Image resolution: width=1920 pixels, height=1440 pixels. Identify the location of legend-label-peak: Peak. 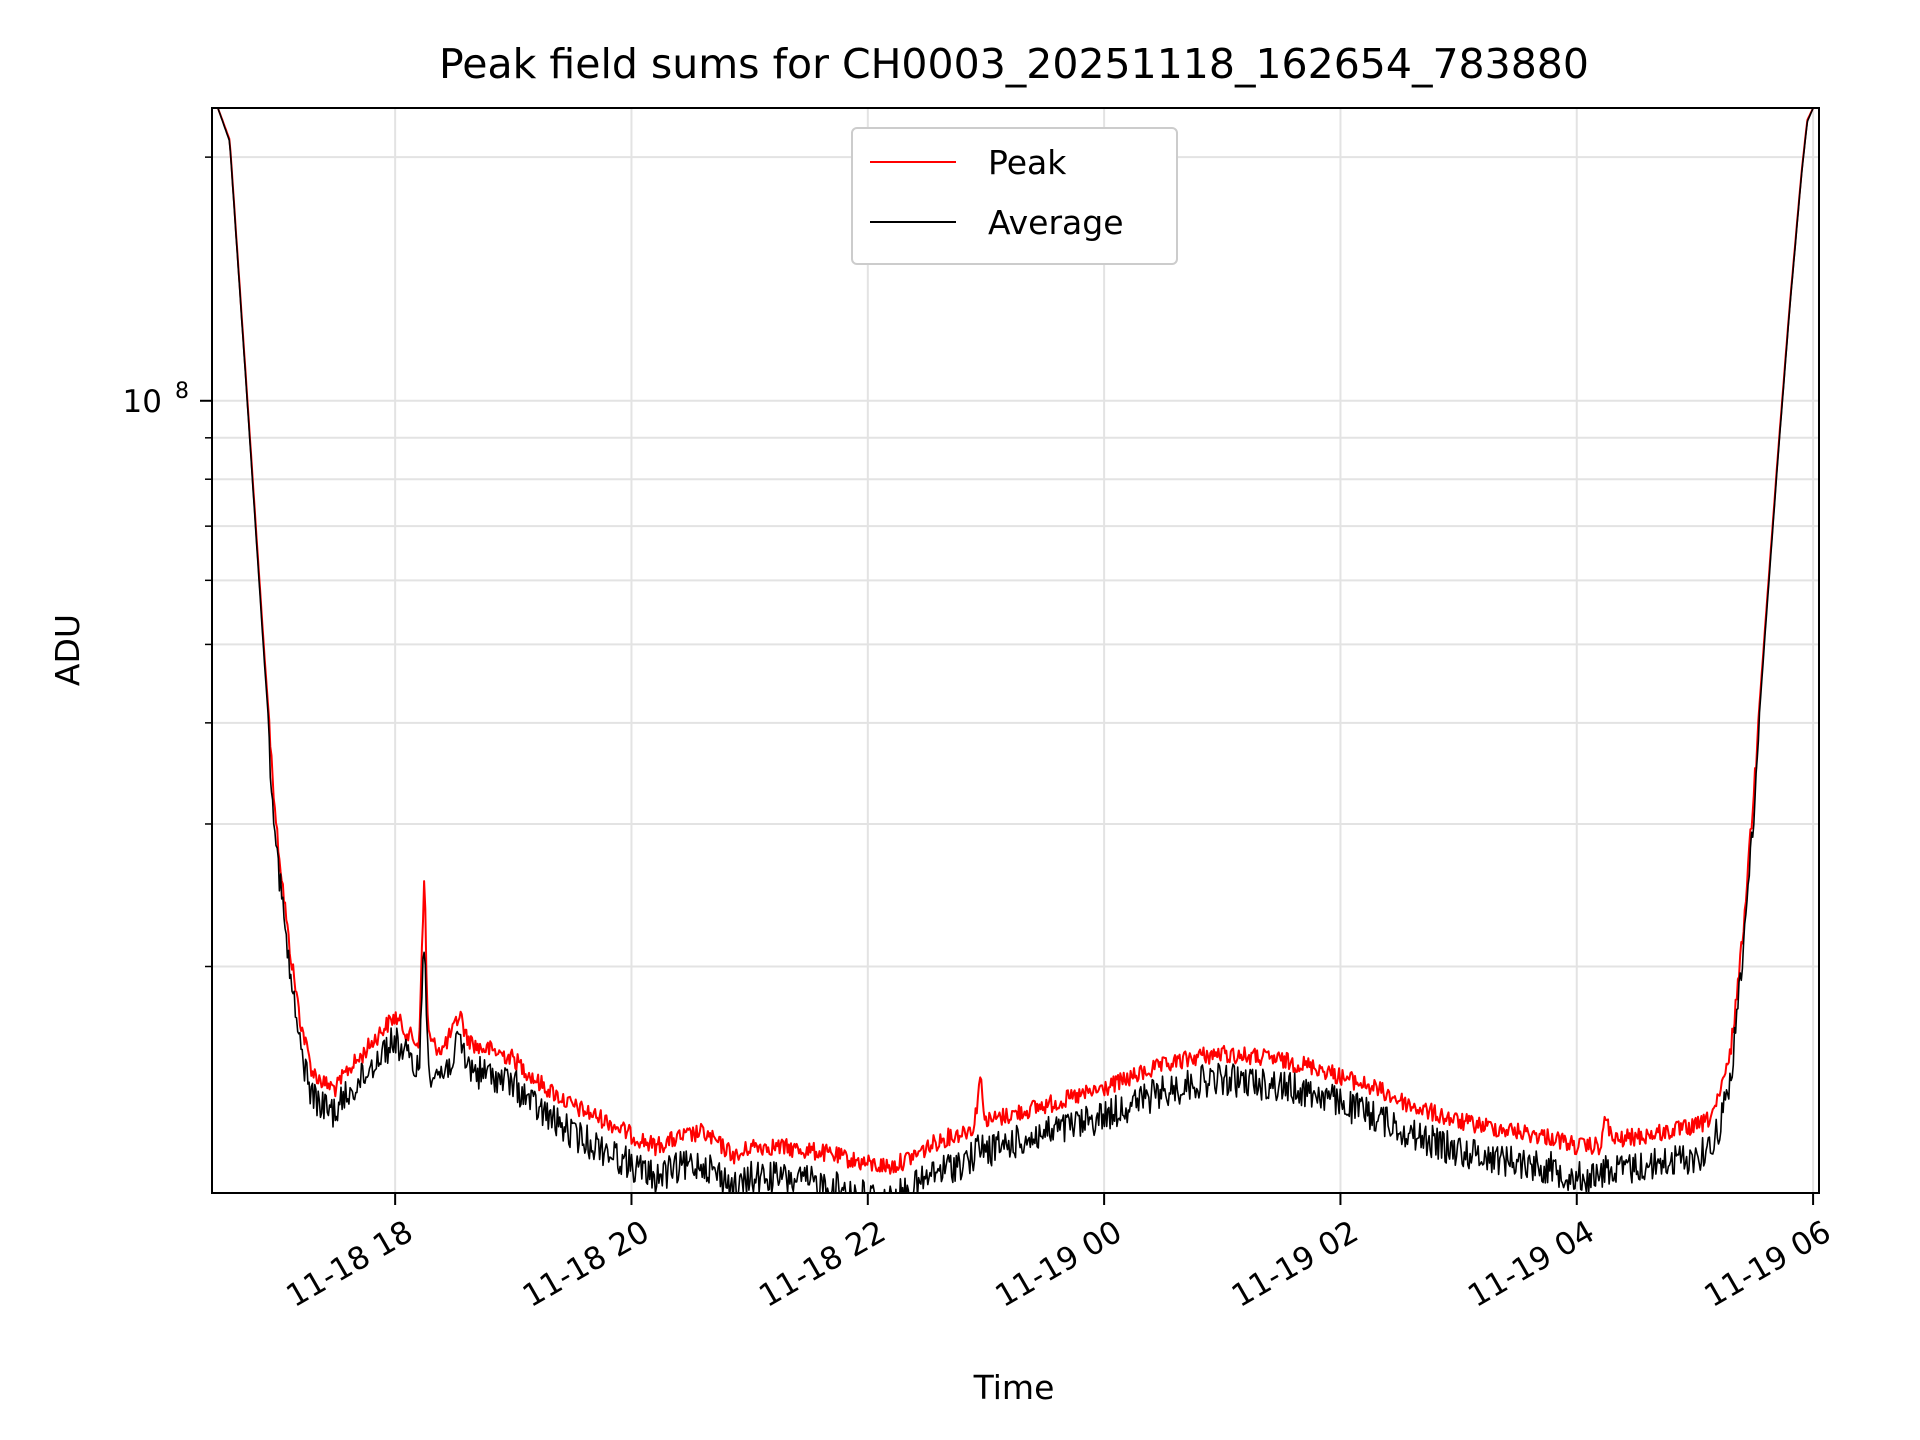
(1027, 162).